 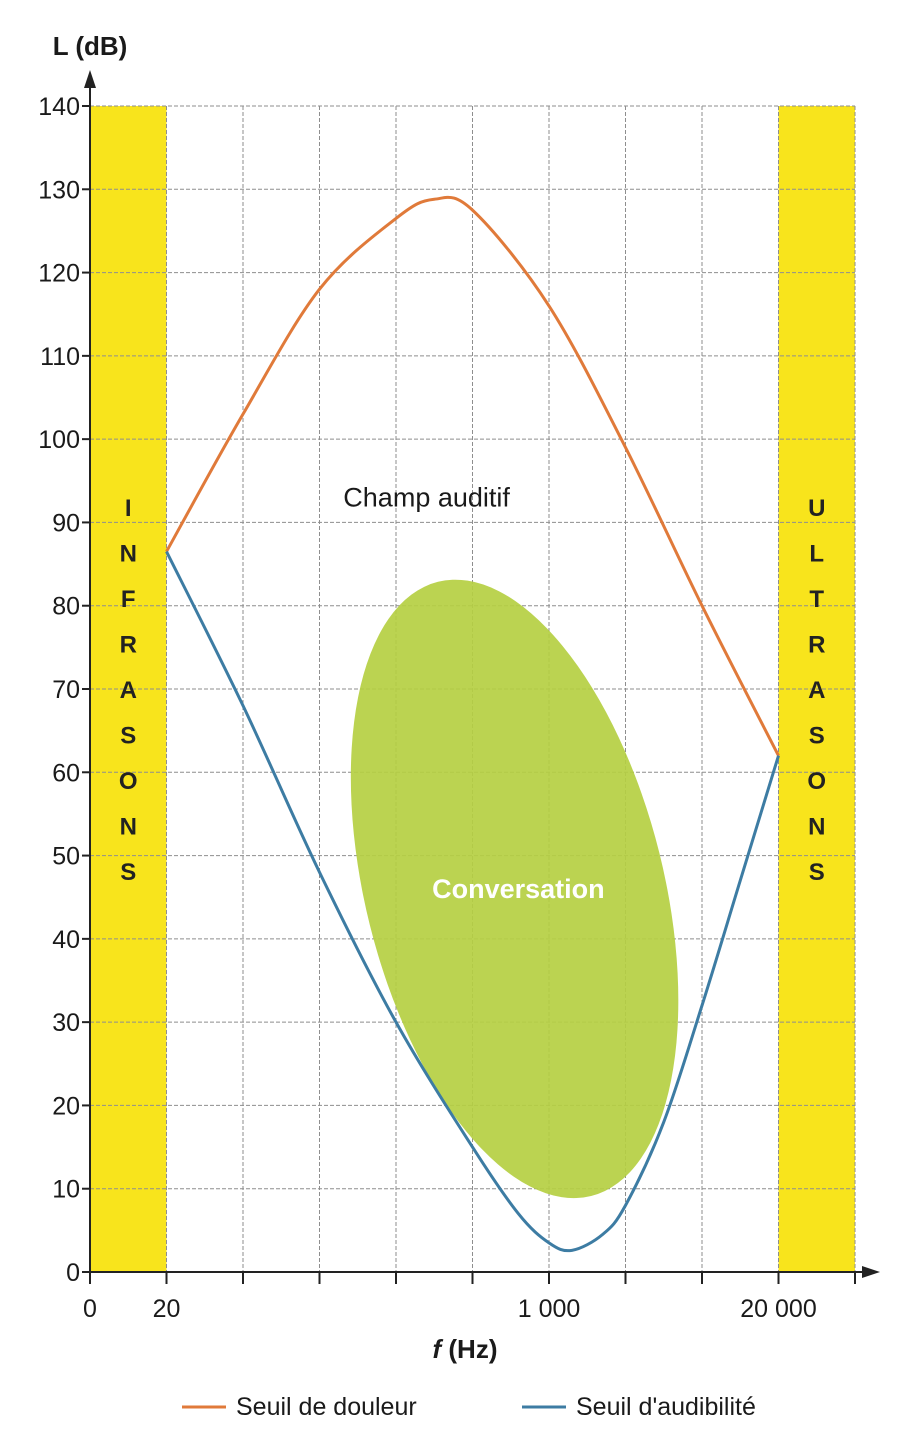 What do you see at coordinates (66, 857) in the screenshot?
I see `y-tick-label: 50` at bounding box center [66, 857].